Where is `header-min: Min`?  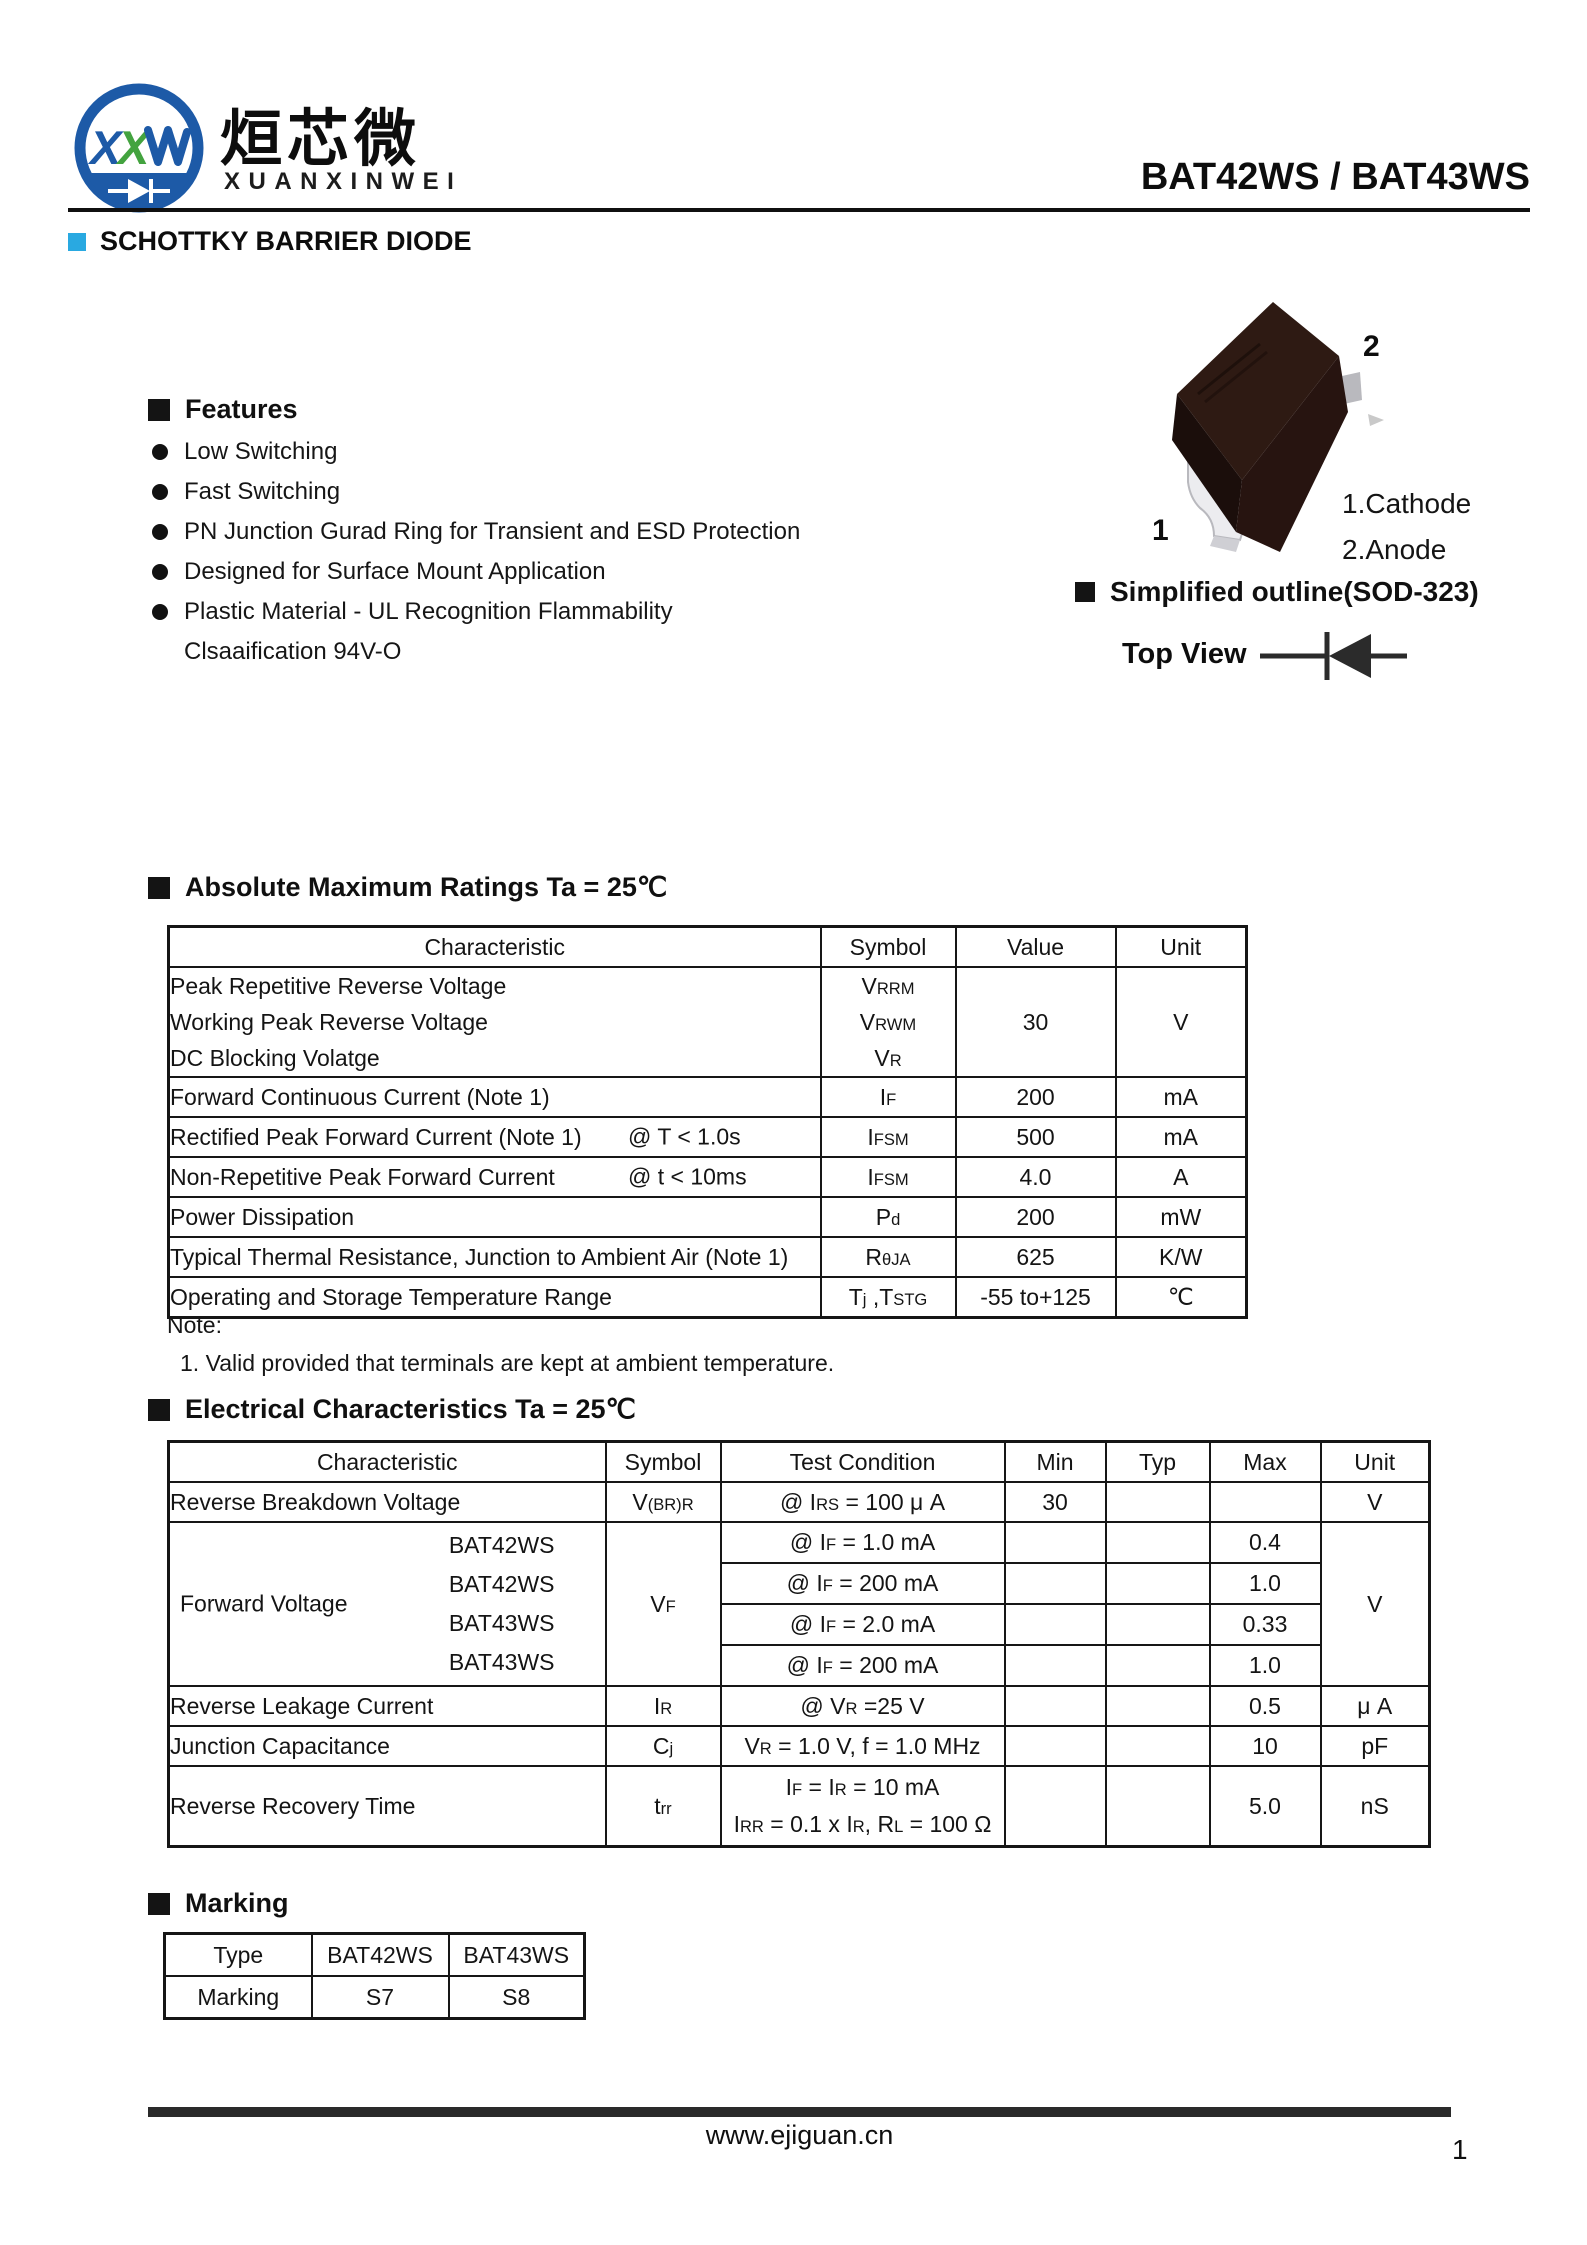
header-min: Min is located at coordinates (1055, 1461).